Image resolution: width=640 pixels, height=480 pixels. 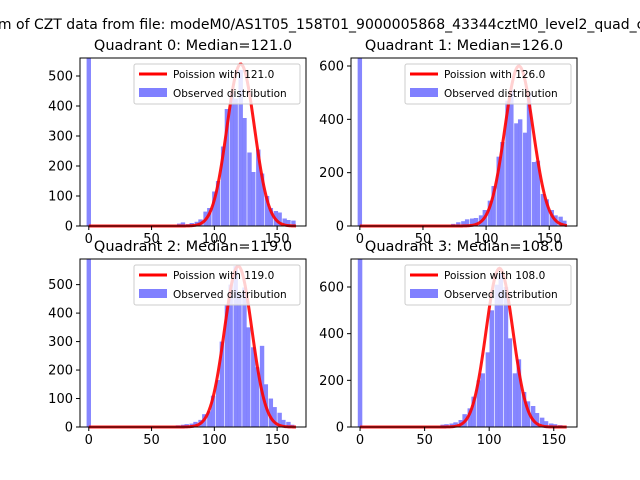 I want to click on bars, so click(x=191, y=142).